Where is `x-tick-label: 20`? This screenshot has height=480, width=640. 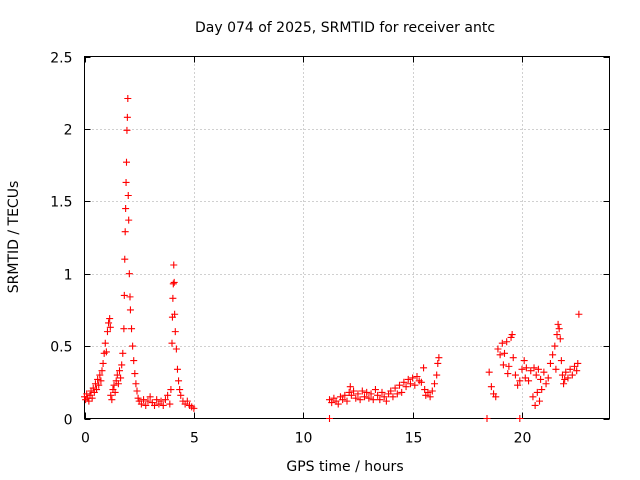
x-tick-label: 20 is located at coordinates (523, 439).